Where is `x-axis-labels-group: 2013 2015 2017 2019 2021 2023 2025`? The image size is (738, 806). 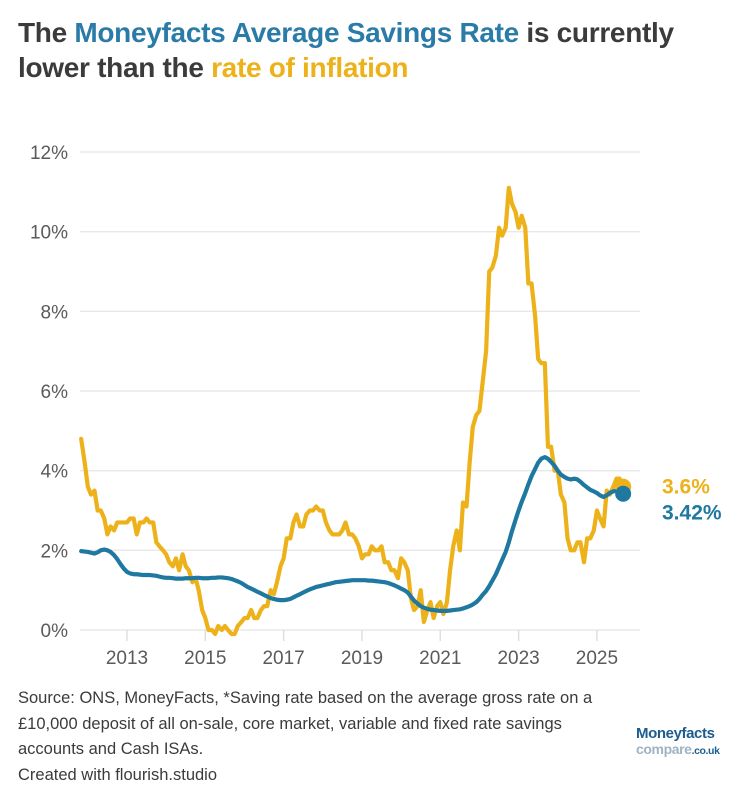
x-axis-labels-group: 2013 2015 2017 2019 2021 2023 2025 is located at coordinates (362, 658).